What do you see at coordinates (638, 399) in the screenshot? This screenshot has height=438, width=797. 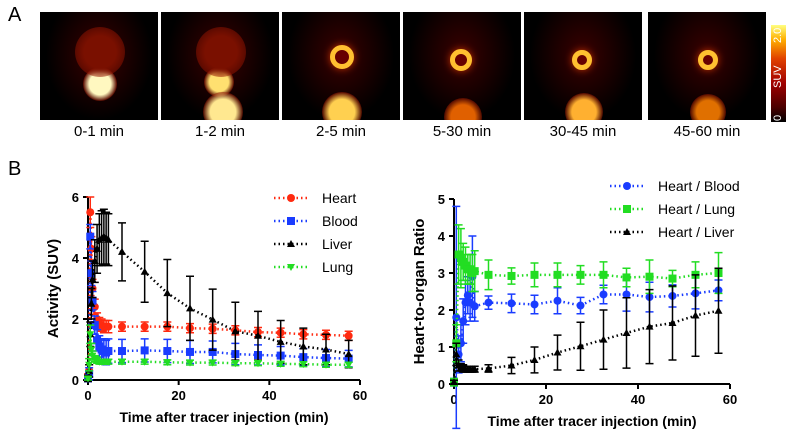 I see `x-tick-label: 40` at bounding box center [638, 399].